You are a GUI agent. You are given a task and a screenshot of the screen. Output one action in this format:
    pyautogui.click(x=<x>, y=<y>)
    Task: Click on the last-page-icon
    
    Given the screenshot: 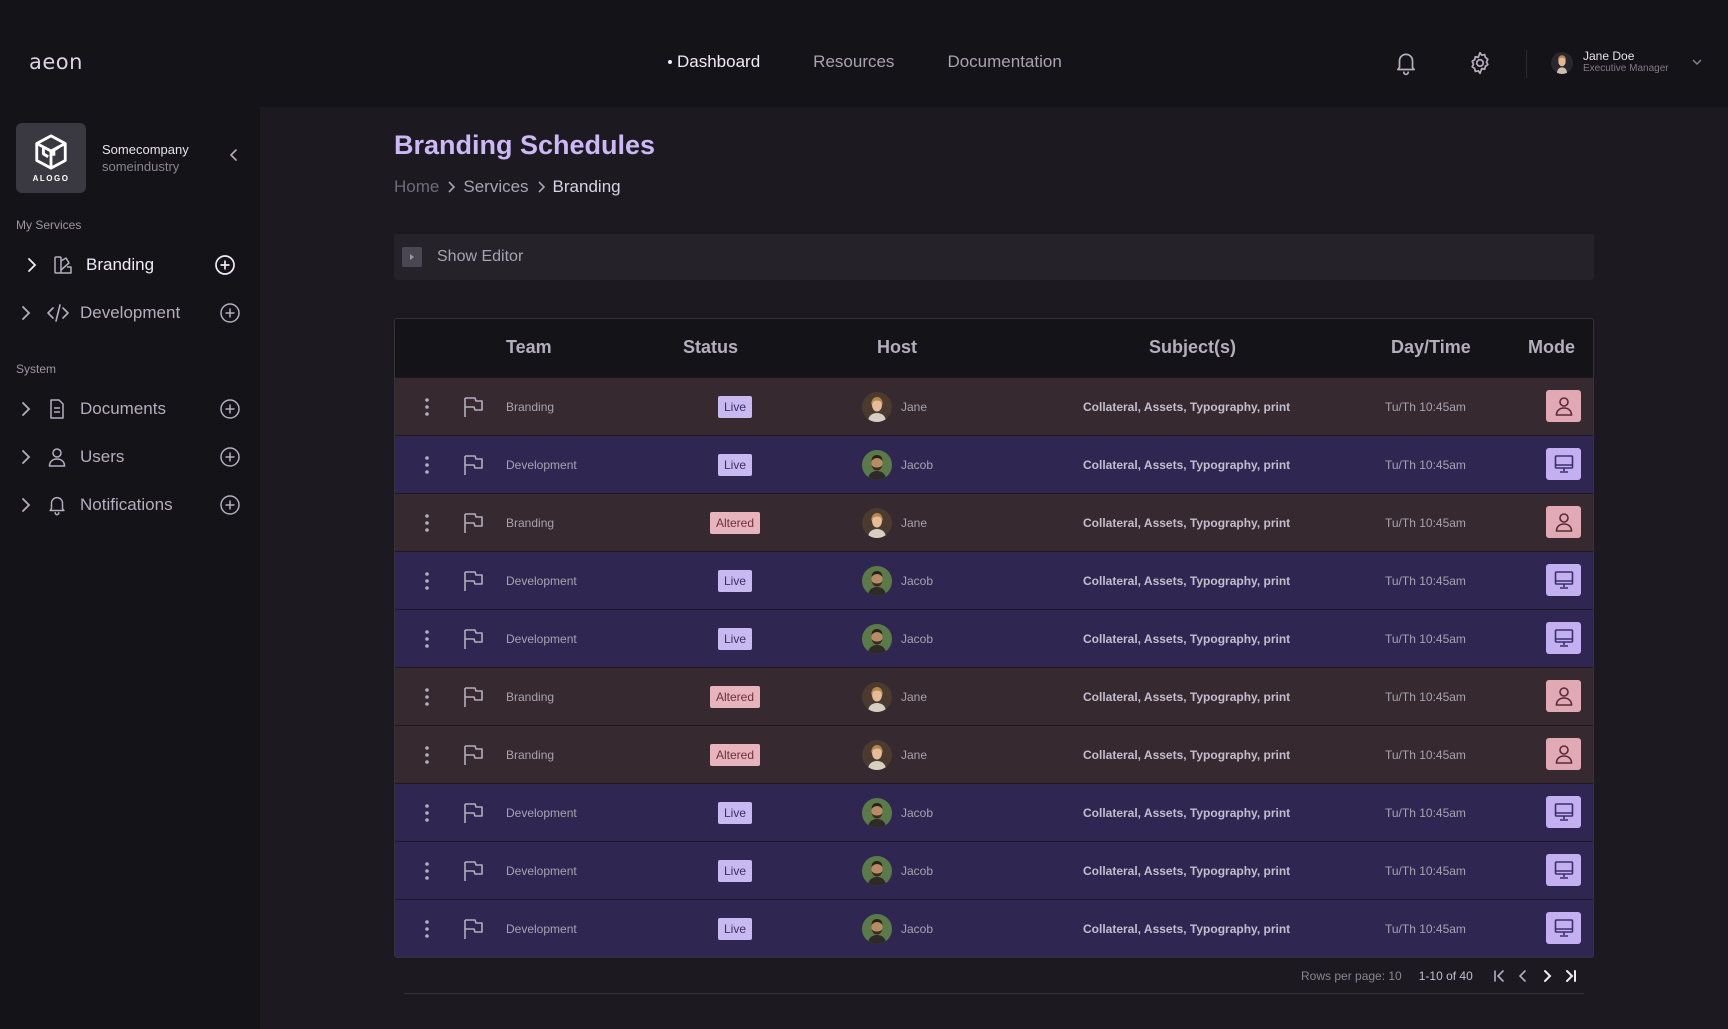 What is the action you would take?
    pyautogui.click(x=1571, y=976)
    